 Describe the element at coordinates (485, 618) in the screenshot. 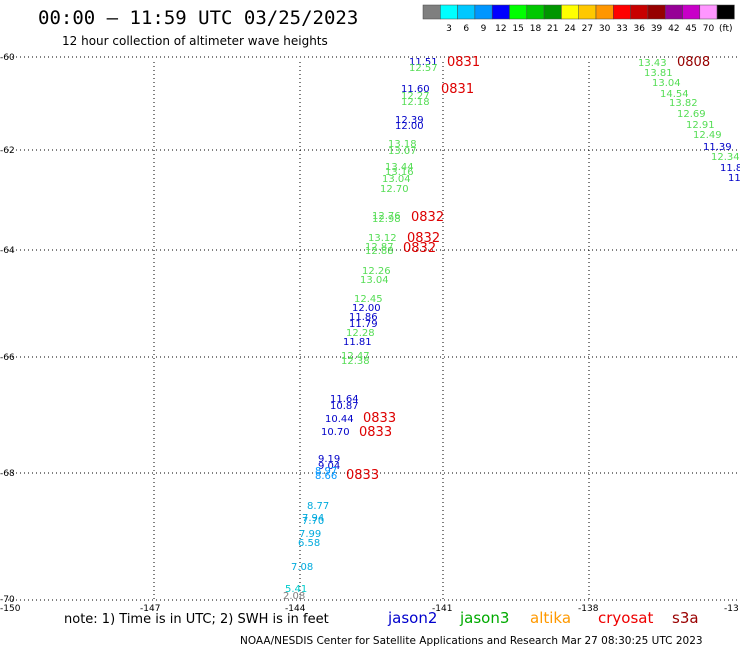

I see `mission-jason3: jason3` at that location.